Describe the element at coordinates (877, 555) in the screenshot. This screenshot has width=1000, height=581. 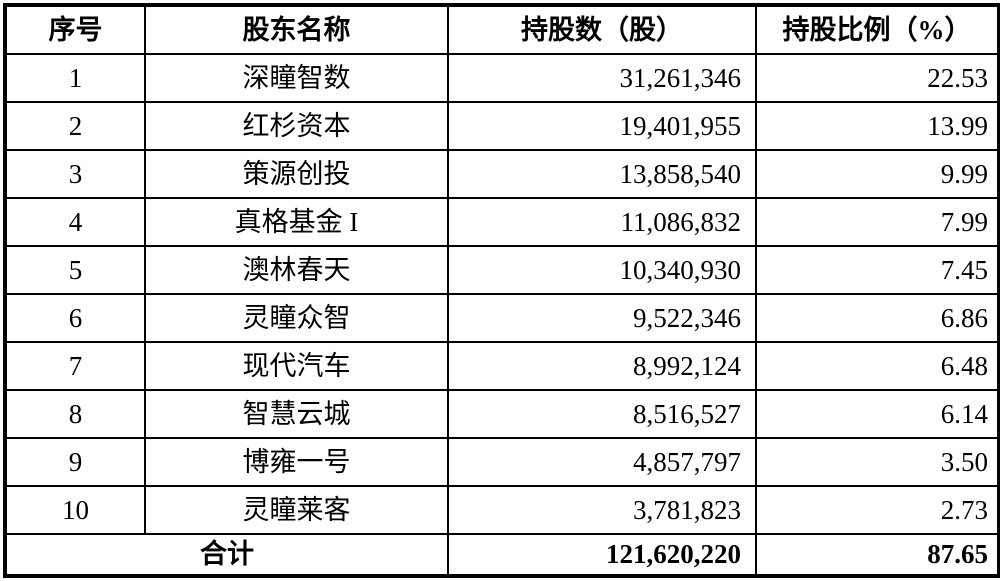
I see `total-ratio-cell: 87.65` at that location.